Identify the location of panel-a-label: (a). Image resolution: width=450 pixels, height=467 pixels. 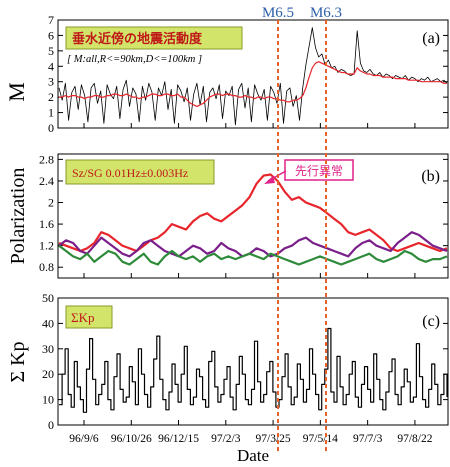
(431, 38).